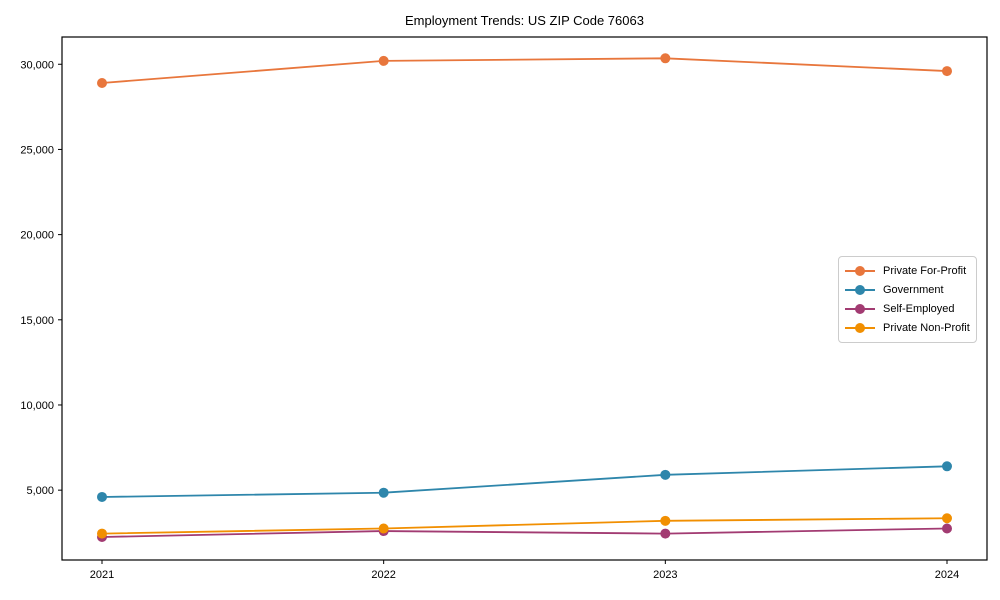 The image size is (1000, 600). Describe the element at coordinates (102, 496) in the screenshot. I see `data-point-government-2021` at that location.